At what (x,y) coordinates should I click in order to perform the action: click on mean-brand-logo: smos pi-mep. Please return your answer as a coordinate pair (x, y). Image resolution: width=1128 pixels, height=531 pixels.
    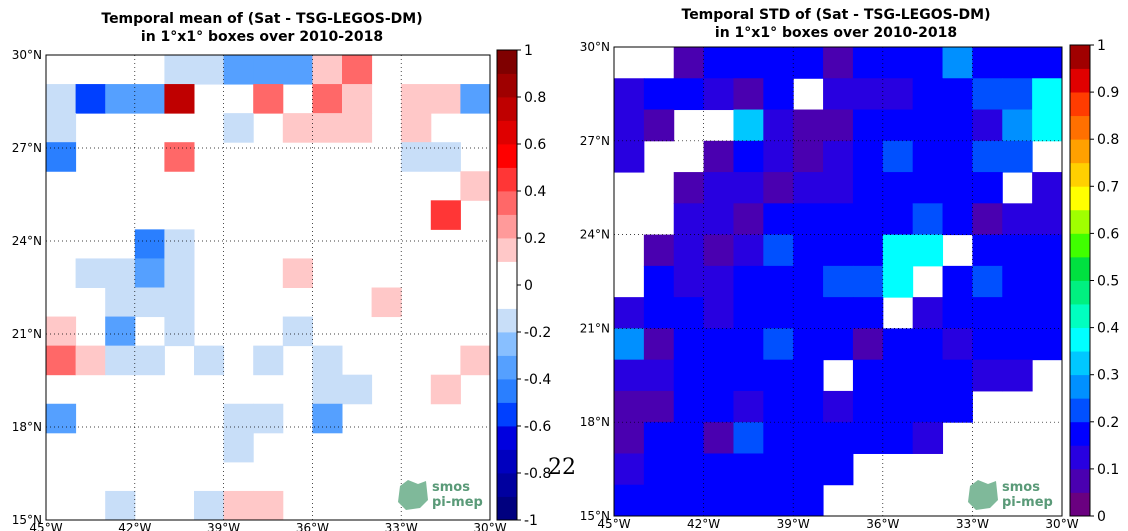
    Looking at the image, I should click on (440, 495).